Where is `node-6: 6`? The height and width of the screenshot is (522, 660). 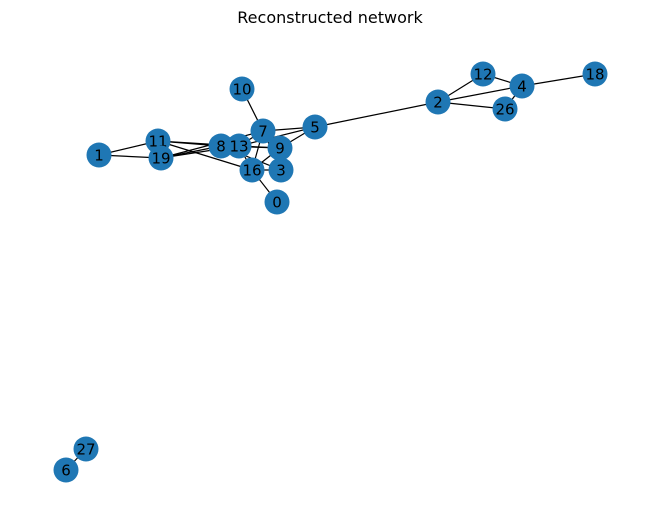
node-6: 6 is located at coordinates (66, 470).